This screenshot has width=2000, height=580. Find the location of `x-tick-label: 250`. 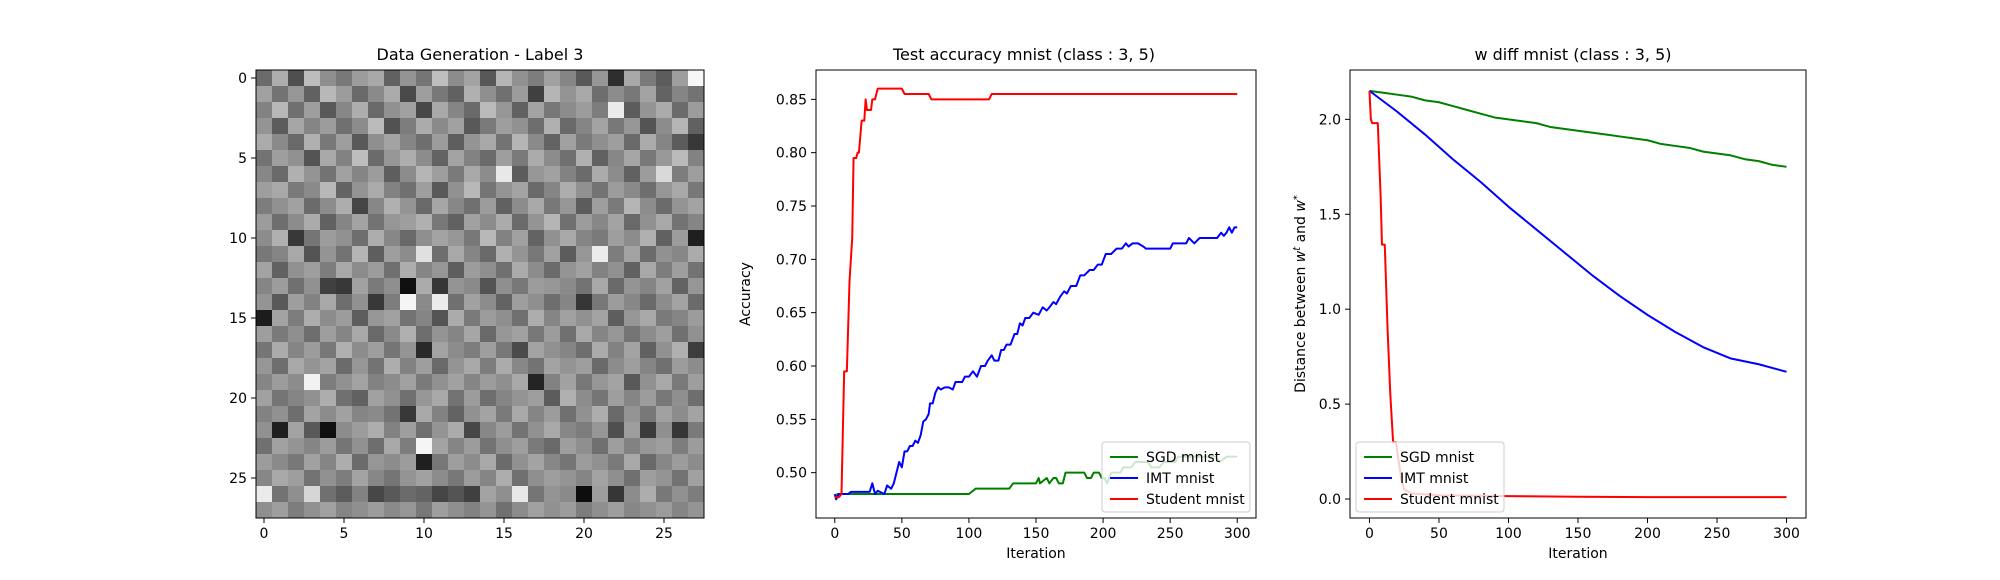

x-tick-label: 250 is located at coordinates (1717, 534).